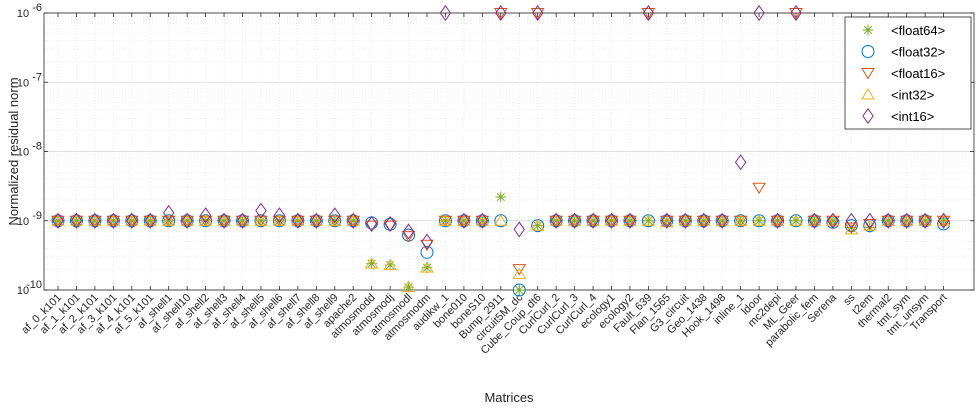  I want to click on legend-label: <float64>, so click(918, 30).